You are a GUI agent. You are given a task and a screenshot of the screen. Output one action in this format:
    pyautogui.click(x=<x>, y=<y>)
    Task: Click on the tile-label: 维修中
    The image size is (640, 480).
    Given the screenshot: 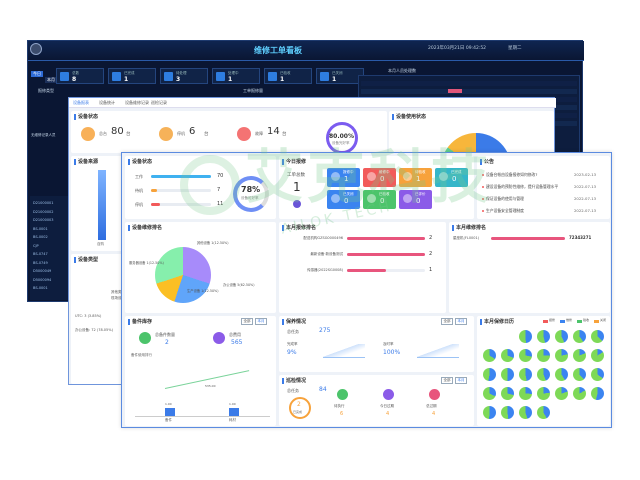 What is the action you would take?
    pyautogui.click(x=384, y=172)
    